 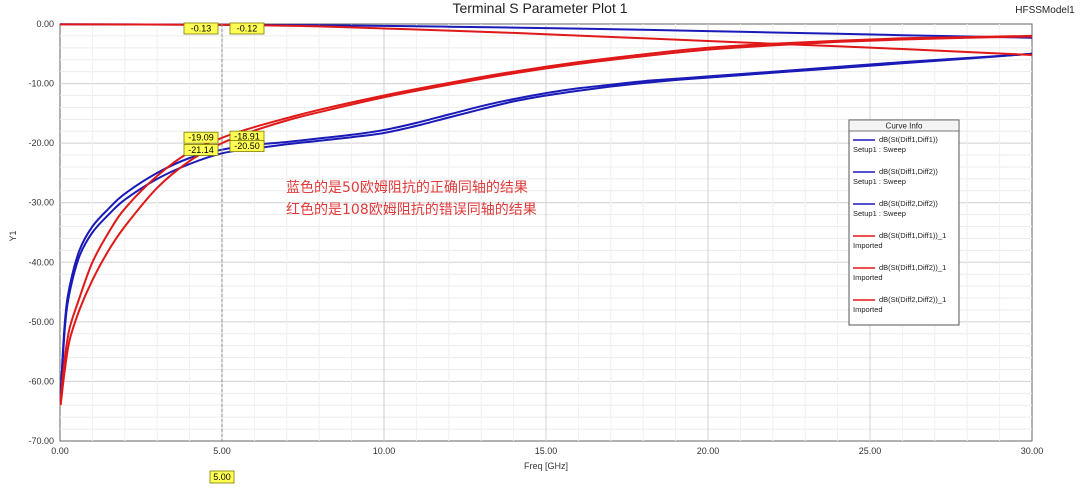 What do you see at coordinates (41, 441) in the screenshot?
I see `y-tick-label: -70.00` at bounding box center [41, 441].